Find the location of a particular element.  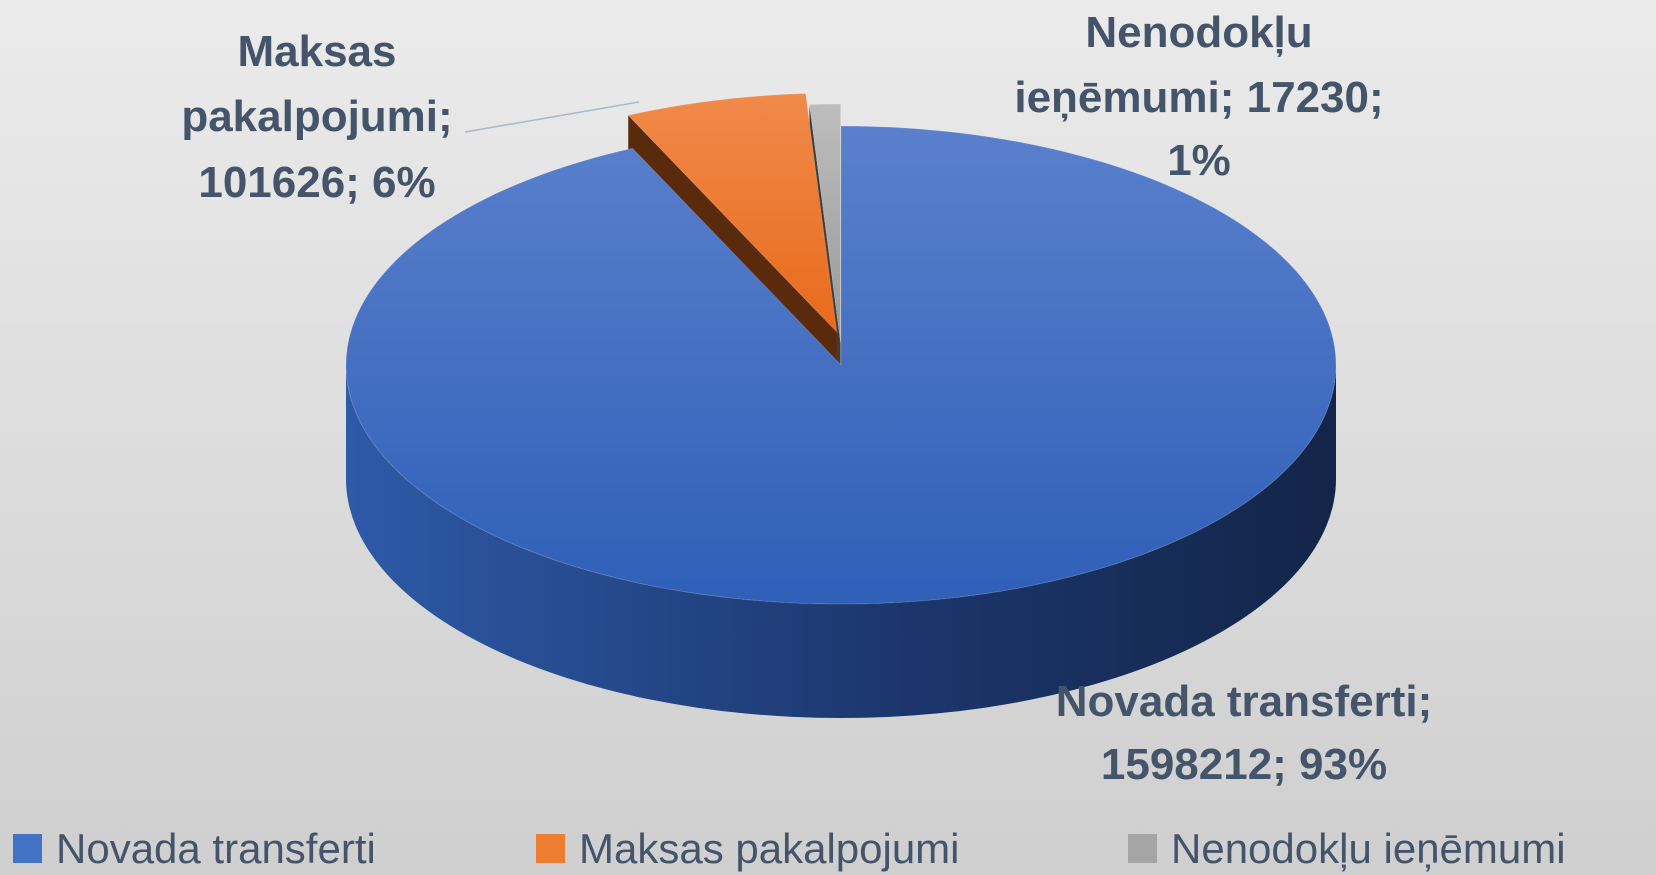

leader-line is located at coordinates (552, 117).